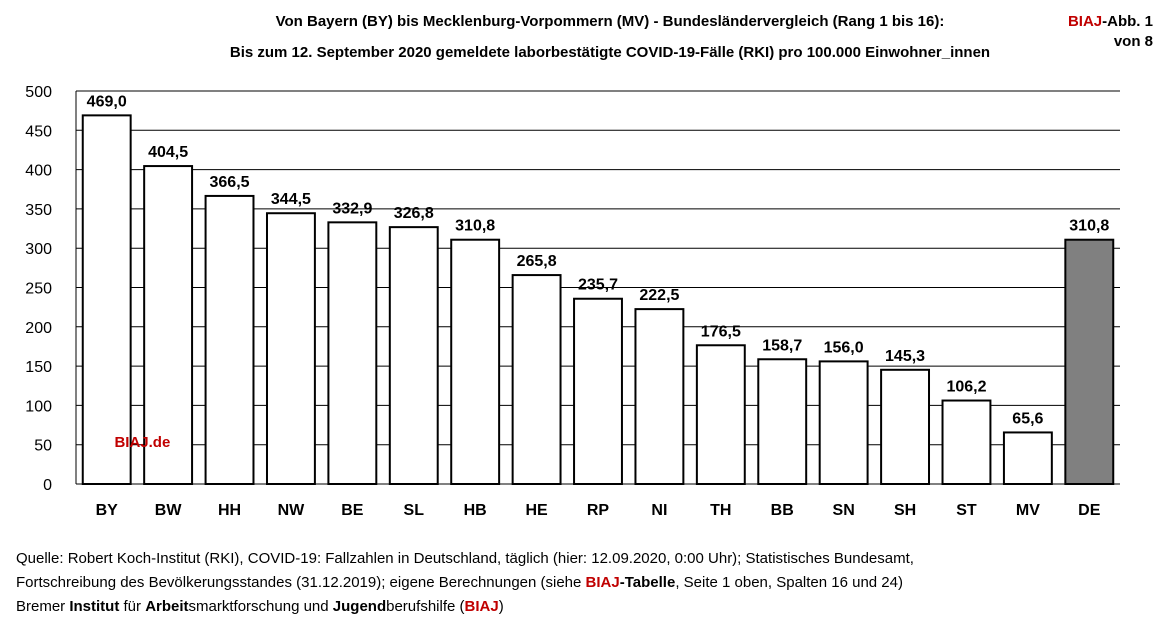 This screenshot has width=1167, height=627. Describe the element at coordinates (414, 510) in the screenshot. I see `x-tick-label-sl: SL` at that location.